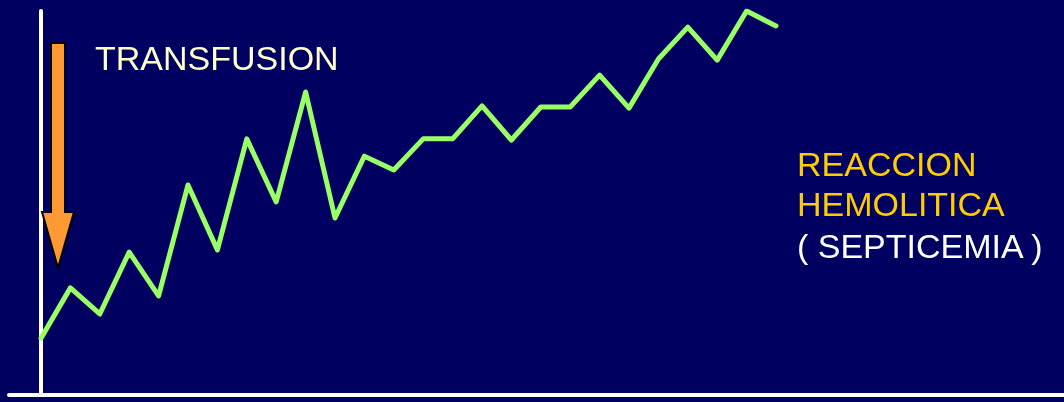  What do you see at coordinates (920, 246) in the screenshot?
I see `text: ( SEPTICEMIA )` at bounding box center [920, 246].